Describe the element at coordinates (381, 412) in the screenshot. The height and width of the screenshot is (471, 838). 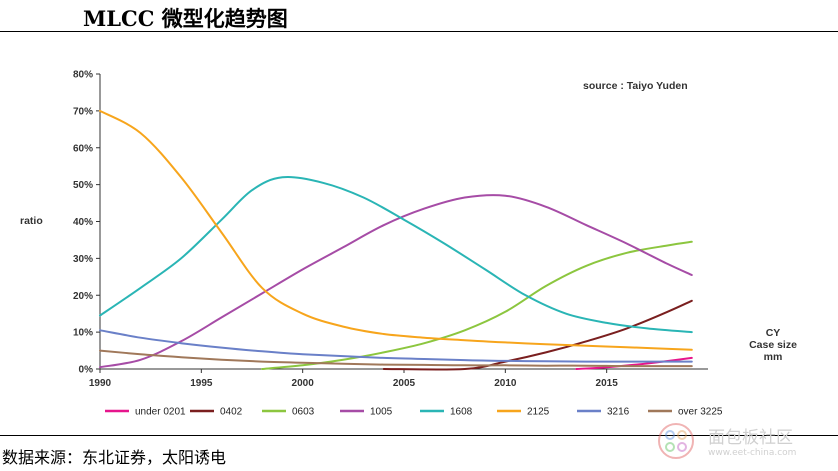
I see `legend-label: 1005` at that location.